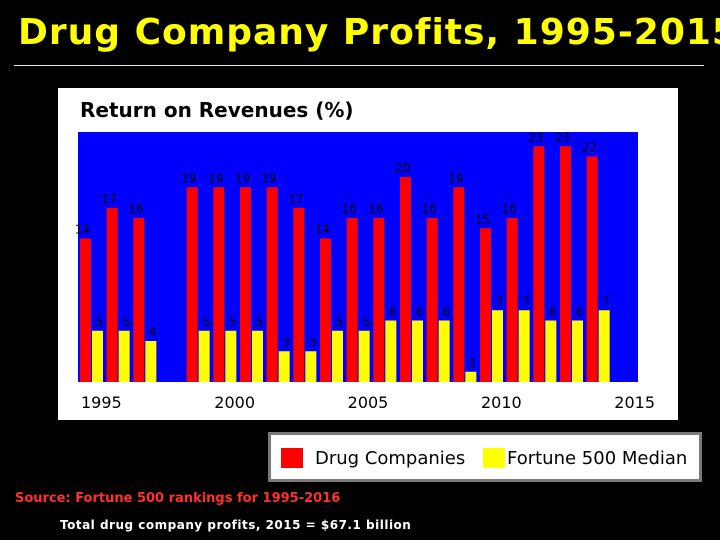 This screenshot has width=720, height=540. What do you see at coordinates (562, 137) in the screenshot?
I see `data-label-drug-2013: 23` at bounding box center [562, 137].